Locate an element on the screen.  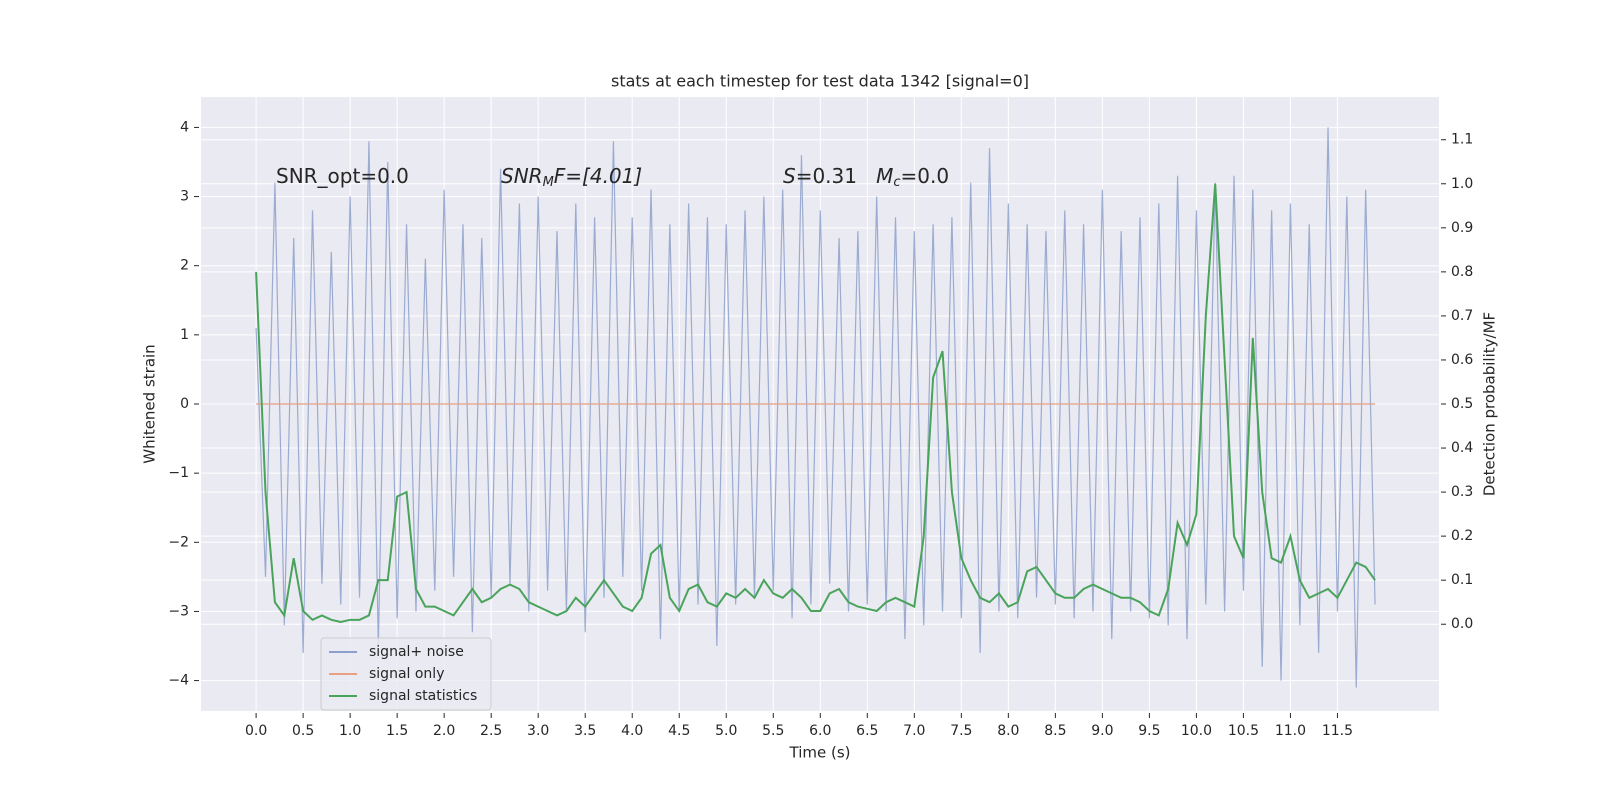
x-tick-label: 1.0 is located at coordinates (350, 731).